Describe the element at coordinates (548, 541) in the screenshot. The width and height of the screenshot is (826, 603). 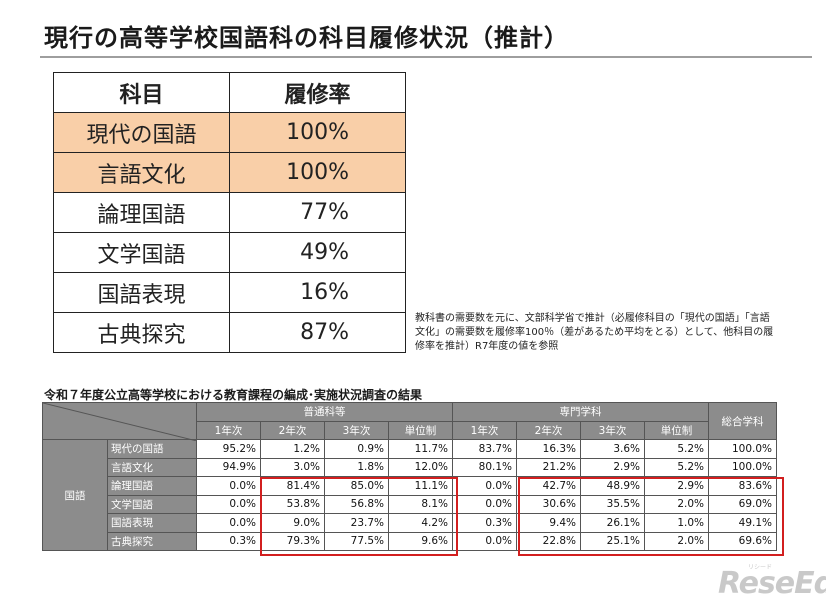
I see `detail-cell: 22.8%` at that location.